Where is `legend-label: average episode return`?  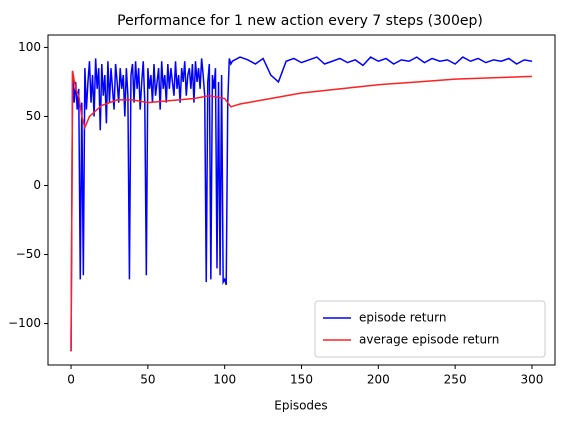
legend-label: average episode return is located at coordinates (429, 340).